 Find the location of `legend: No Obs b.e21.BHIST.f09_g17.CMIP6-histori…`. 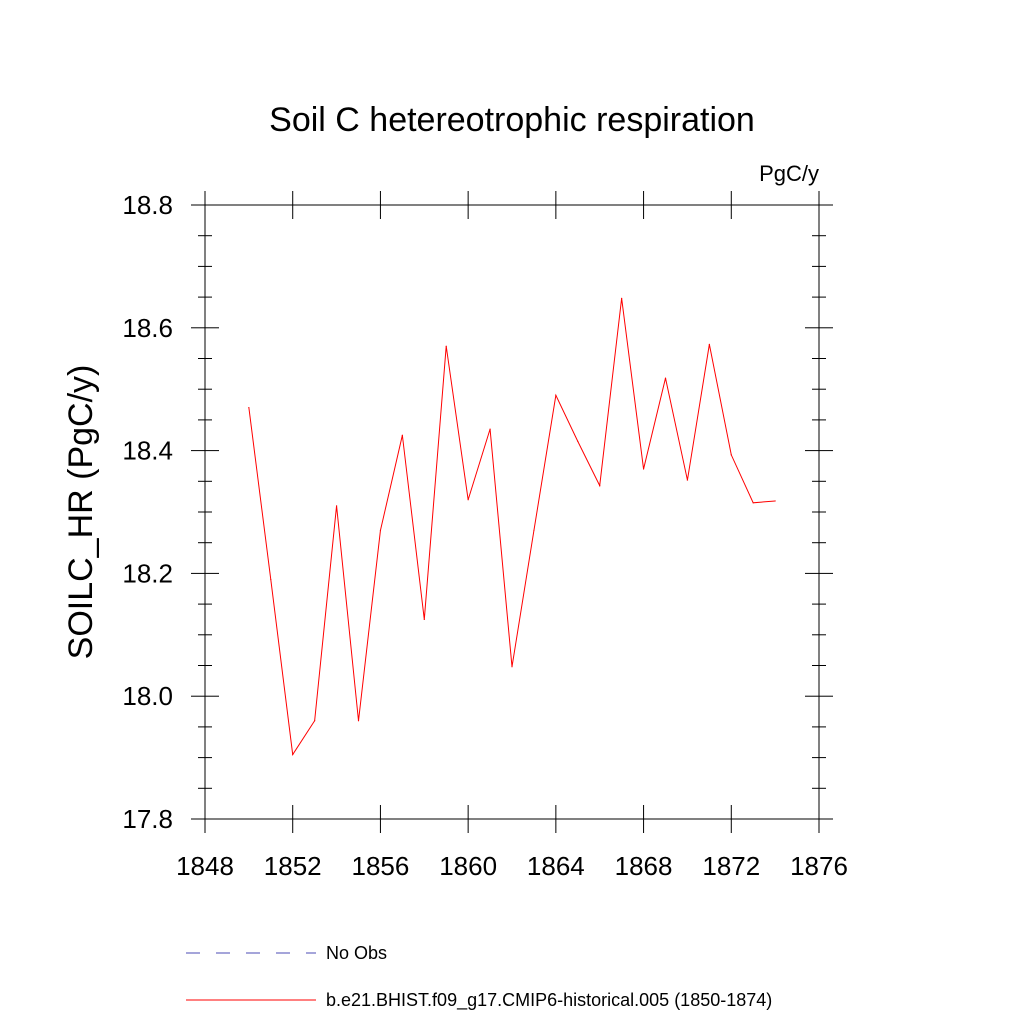

legend: No Obs b.e21.BHIST.f09_g17.CMIP6-histori… is located at coordinates (479, 977).